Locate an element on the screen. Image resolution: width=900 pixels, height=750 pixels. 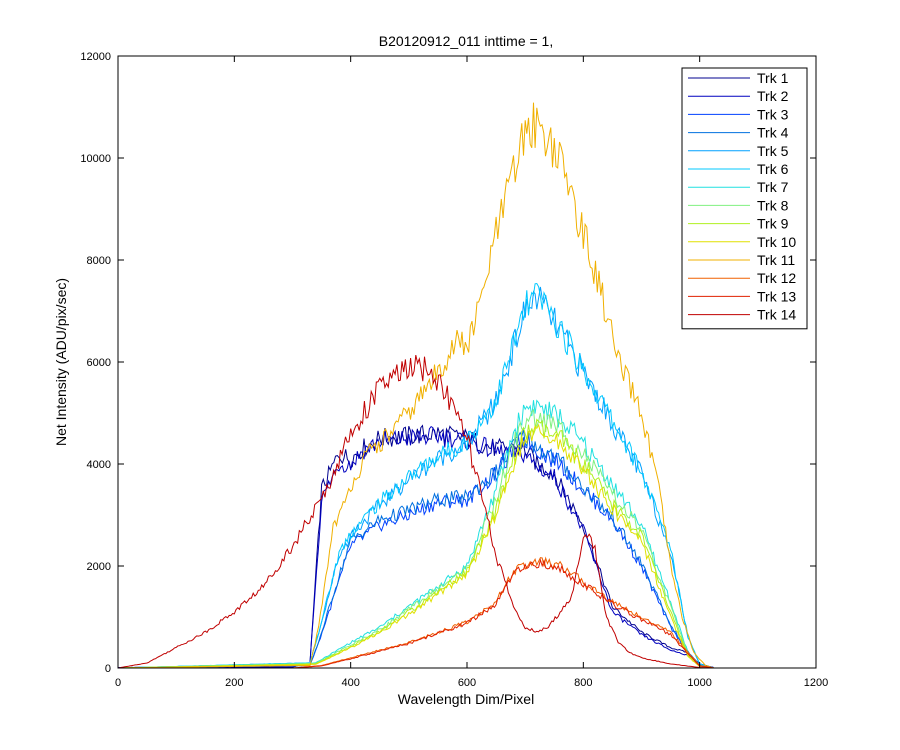
x-tick-label: 200 is located at coordinates (234, 683).